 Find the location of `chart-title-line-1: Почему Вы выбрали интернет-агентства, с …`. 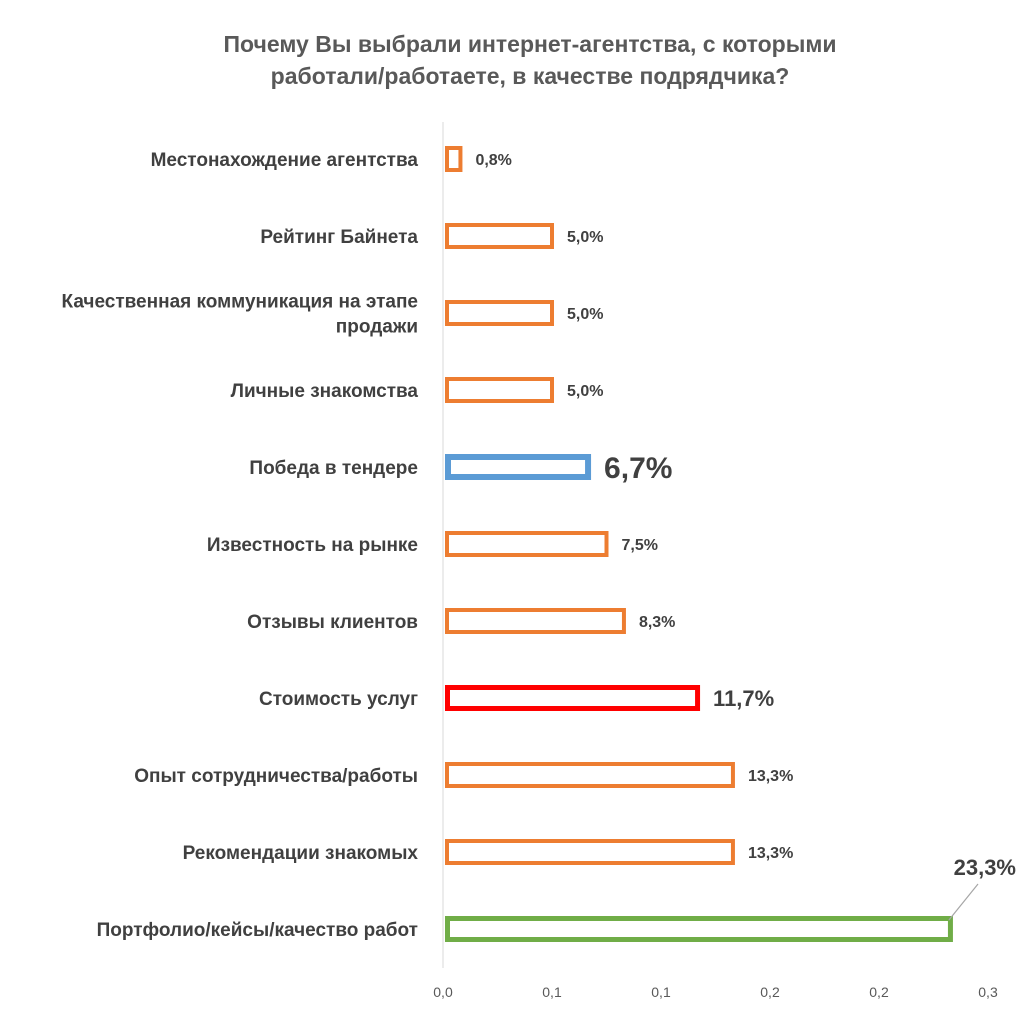

chart-title-line-1: Почему Вы выбрали интернет-агентства, с … is located at coordinates (530, 44).